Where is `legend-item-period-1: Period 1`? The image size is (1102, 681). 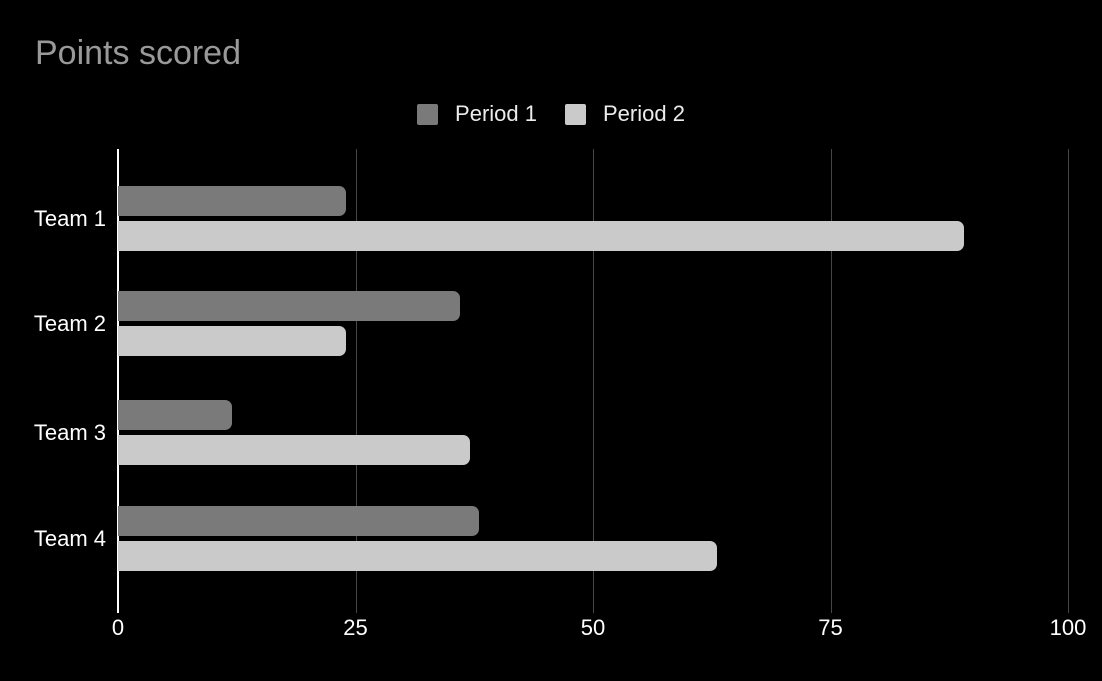 legend-item-period-1: Period 1 is located at coordinates (477, 114).